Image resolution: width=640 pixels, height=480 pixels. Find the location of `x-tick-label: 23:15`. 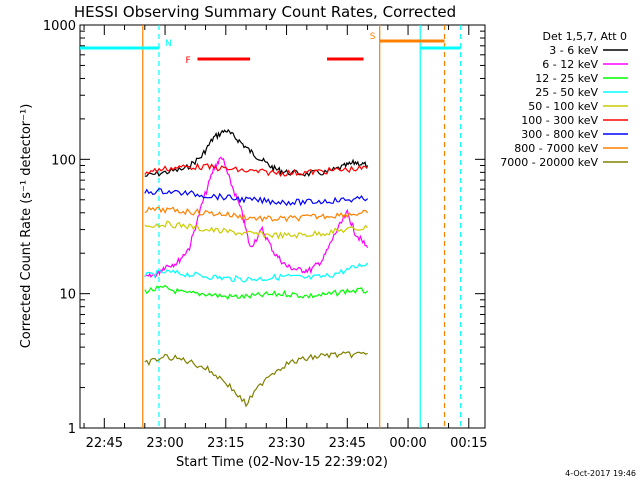

x-tick-label: 23:15 is located at coordinates (225, 443).